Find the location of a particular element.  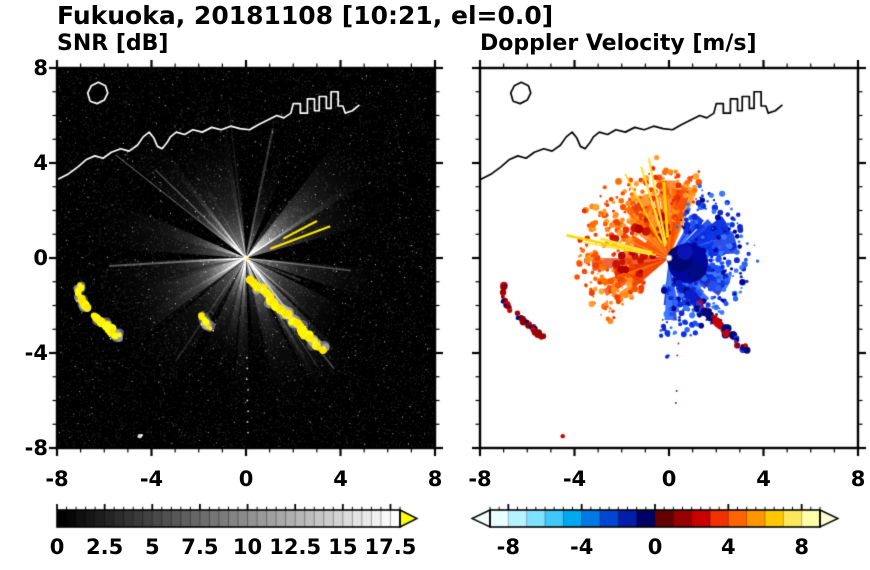

velocity-colorbar-tick-label: 8 is located at coordinates (801, 547).